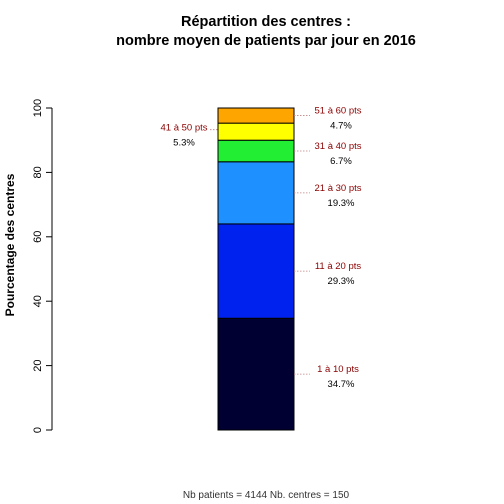 The height and width of the screenshot is (504, 504). What do you see at coordinates (184, 143) in the screenshot?
I see `segment-percent: 5.3%` at bounding box center [184, 143].